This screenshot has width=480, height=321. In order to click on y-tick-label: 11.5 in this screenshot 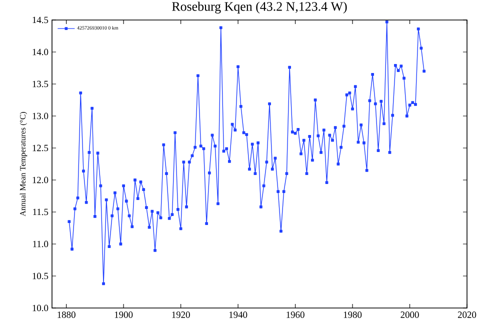, I will do `click(40, 212)`.